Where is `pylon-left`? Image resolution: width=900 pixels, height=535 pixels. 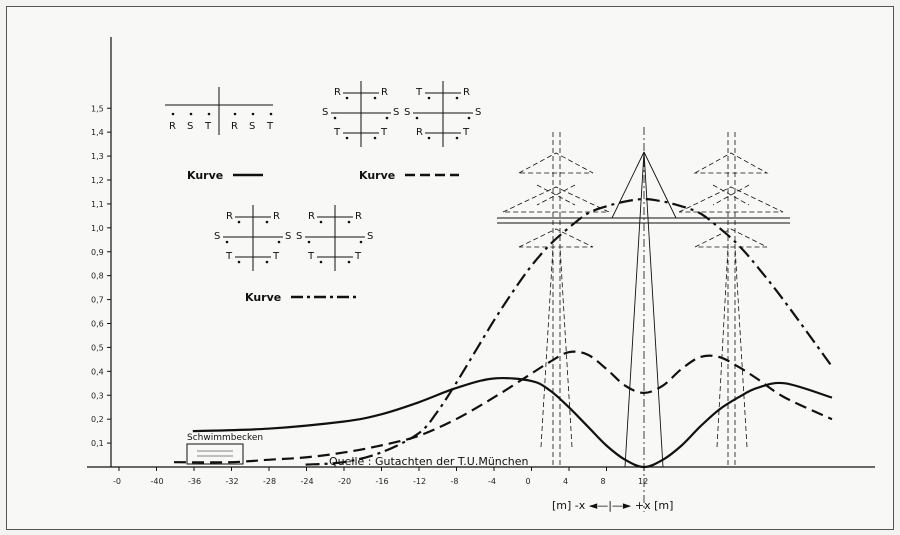 pylon-left is located at coordinates (556, 299).